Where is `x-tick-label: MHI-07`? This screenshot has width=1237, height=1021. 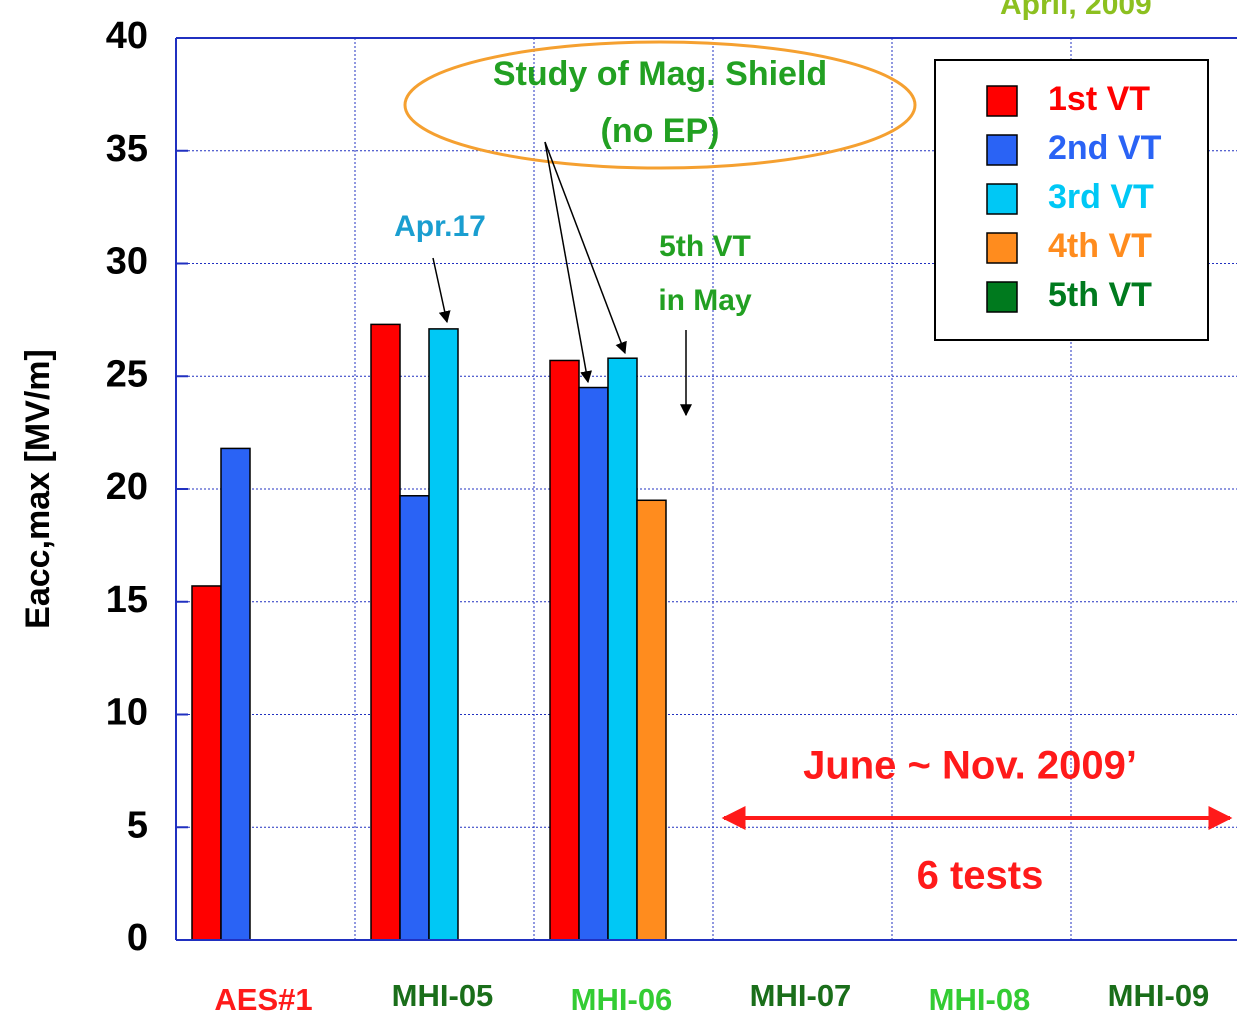 x-tick-label: MHI-07 is located at coordinates (801, 995).